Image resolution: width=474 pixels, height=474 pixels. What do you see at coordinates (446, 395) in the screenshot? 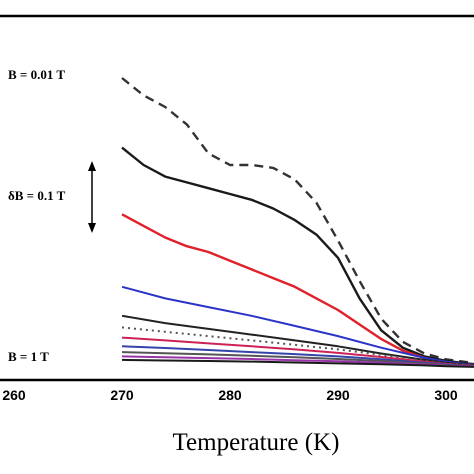
I see `x-tick-label-300: 300` at bounding box center [446, 395].